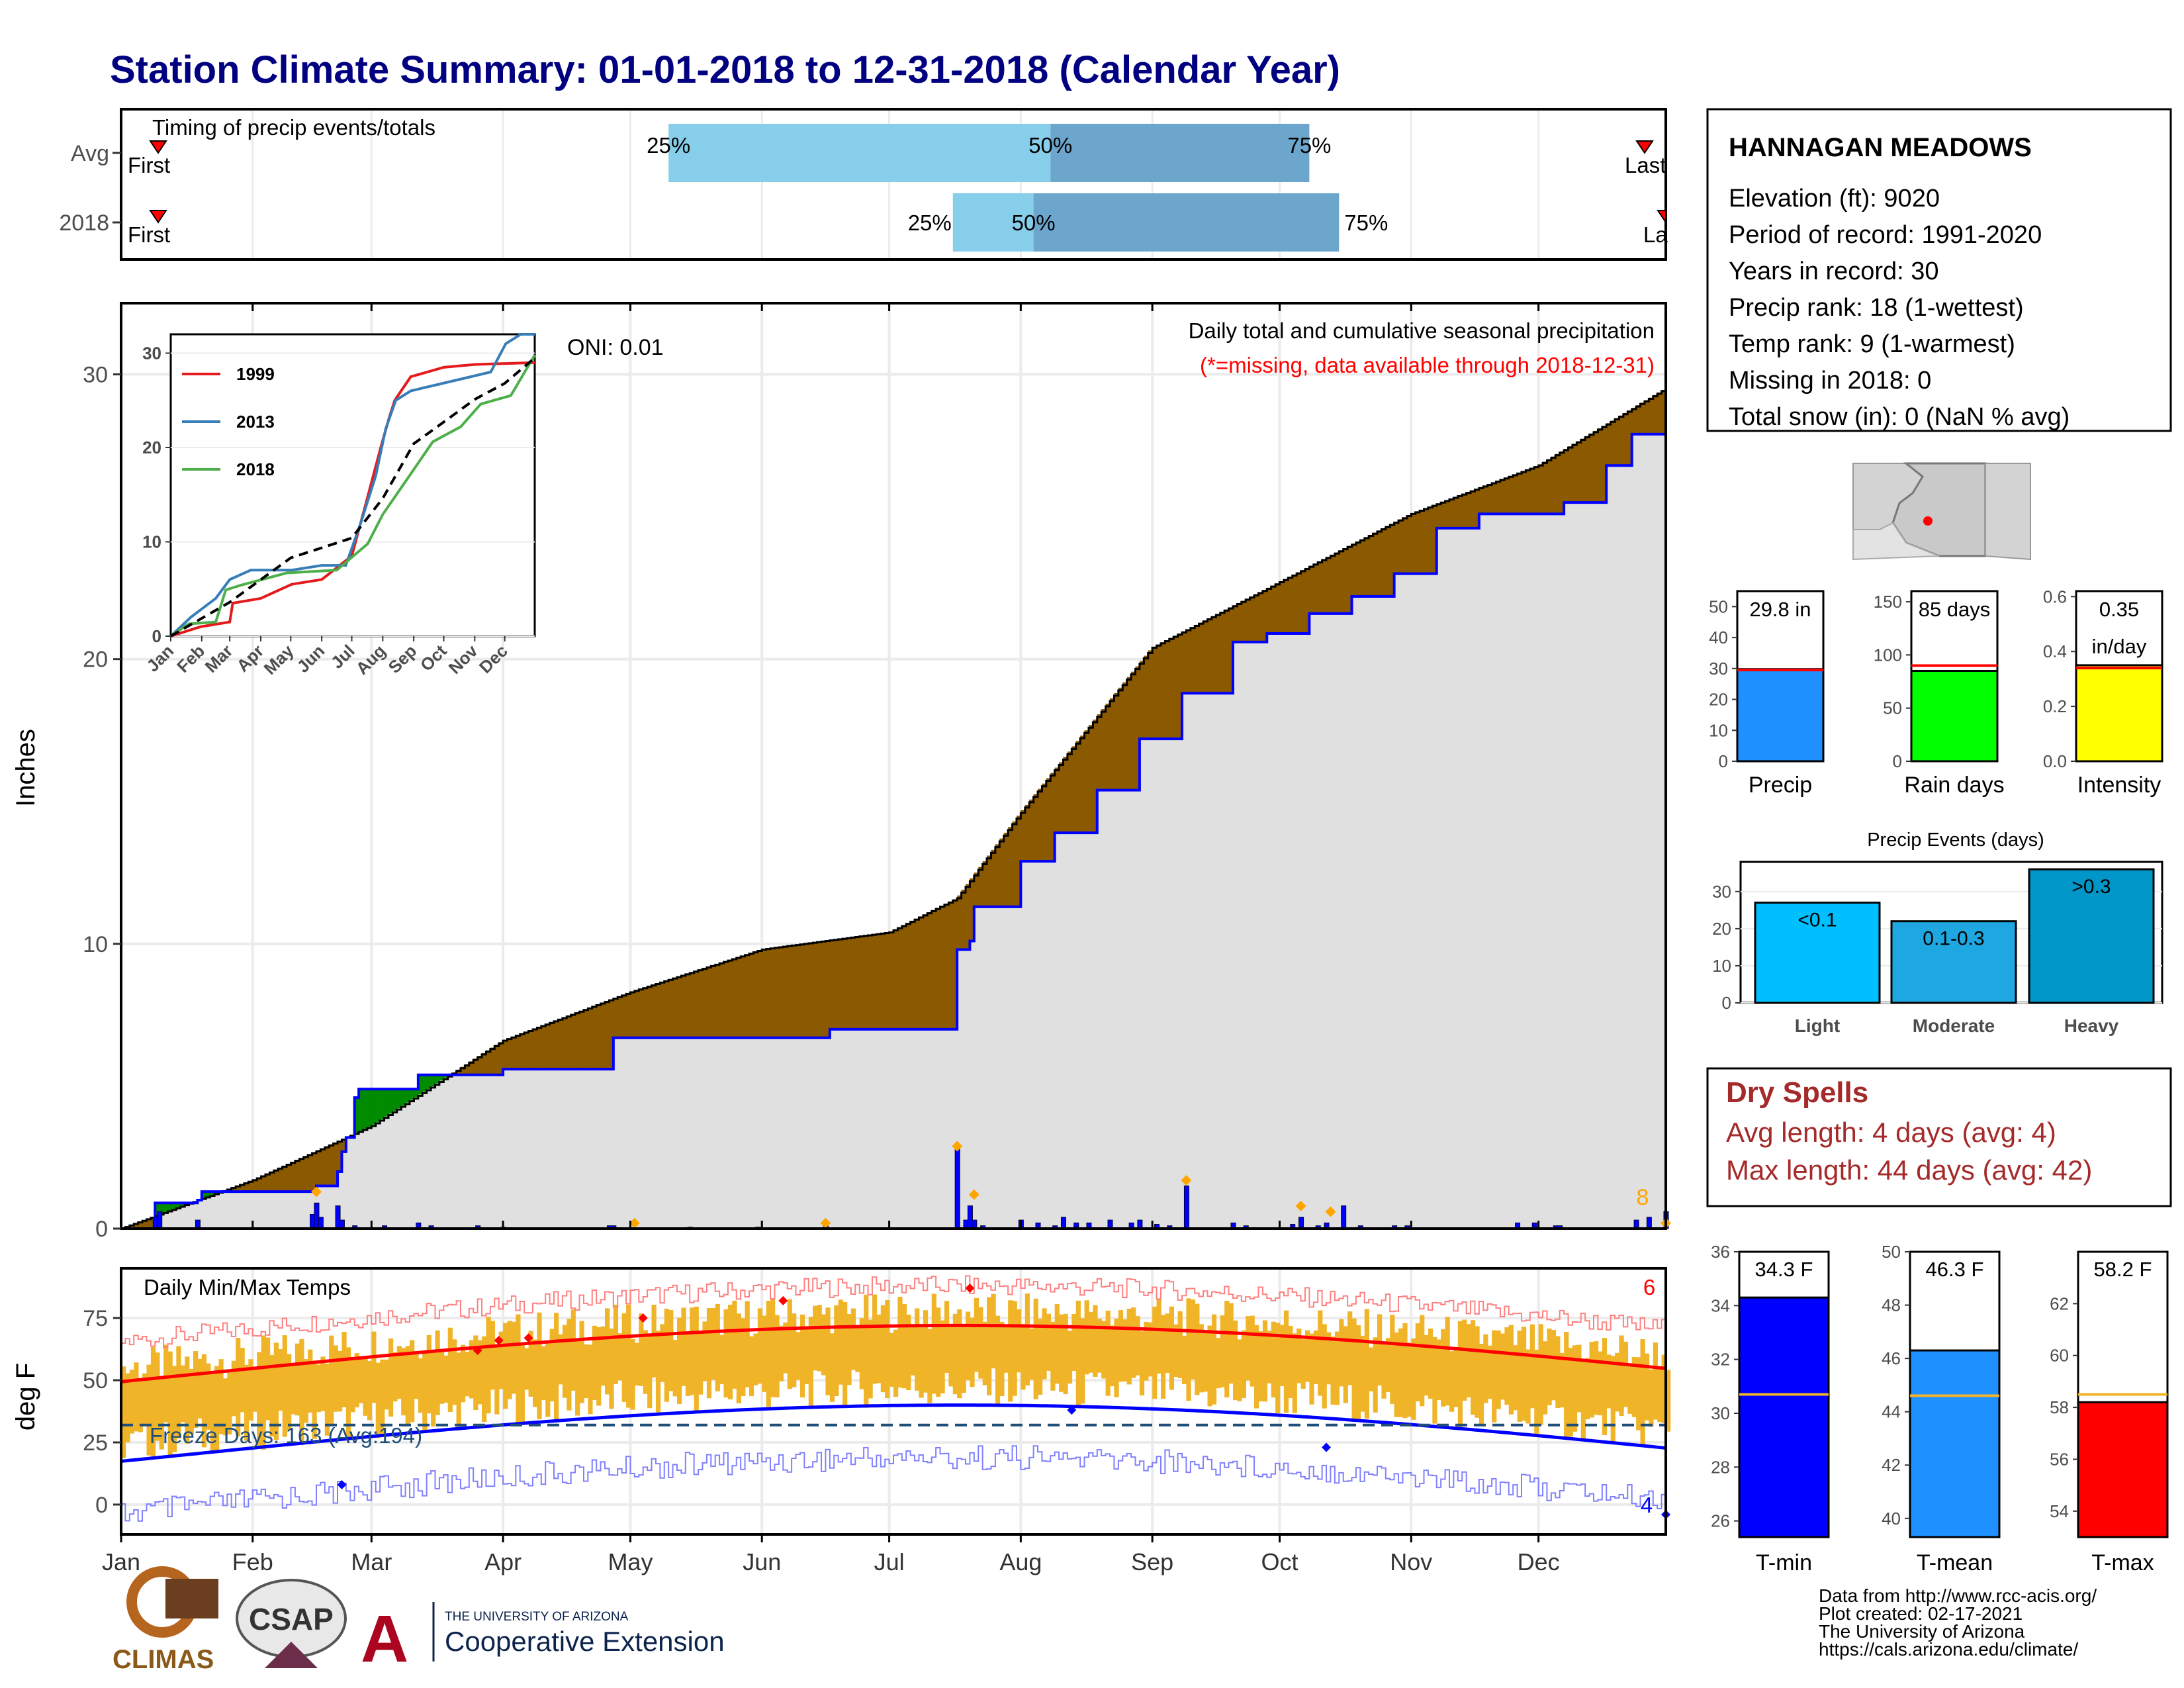  What do you see at coordinates (1720, 1467) in the screenshot?
I see `temp-bar-y-tick-label: 28` at bounding box center [1720, 1467].